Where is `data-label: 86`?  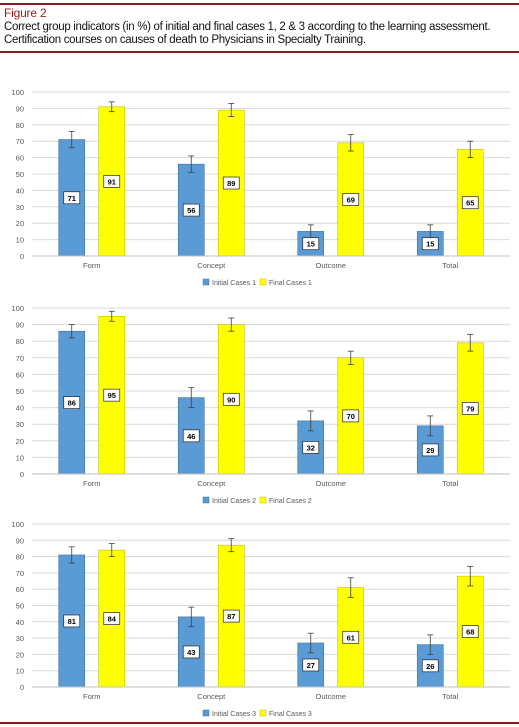 data-label: 86 is located at coordinates (72, 403).